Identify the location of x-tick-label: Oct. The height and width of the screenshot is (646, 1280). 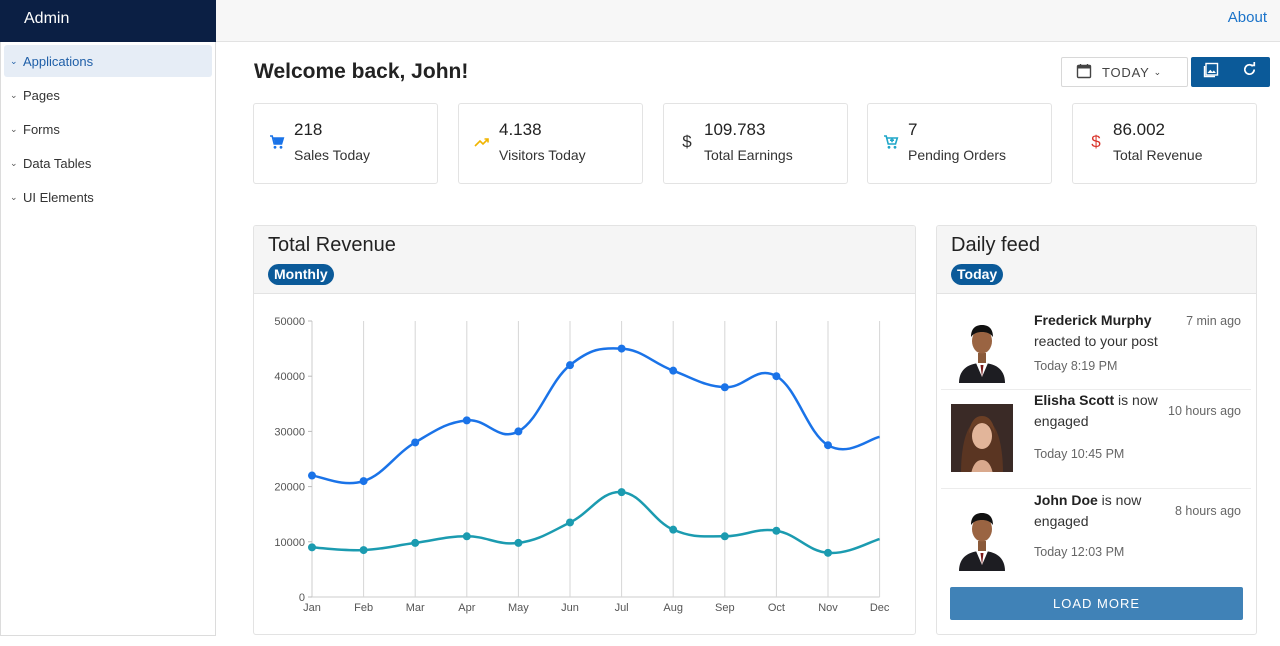
(776, 608).